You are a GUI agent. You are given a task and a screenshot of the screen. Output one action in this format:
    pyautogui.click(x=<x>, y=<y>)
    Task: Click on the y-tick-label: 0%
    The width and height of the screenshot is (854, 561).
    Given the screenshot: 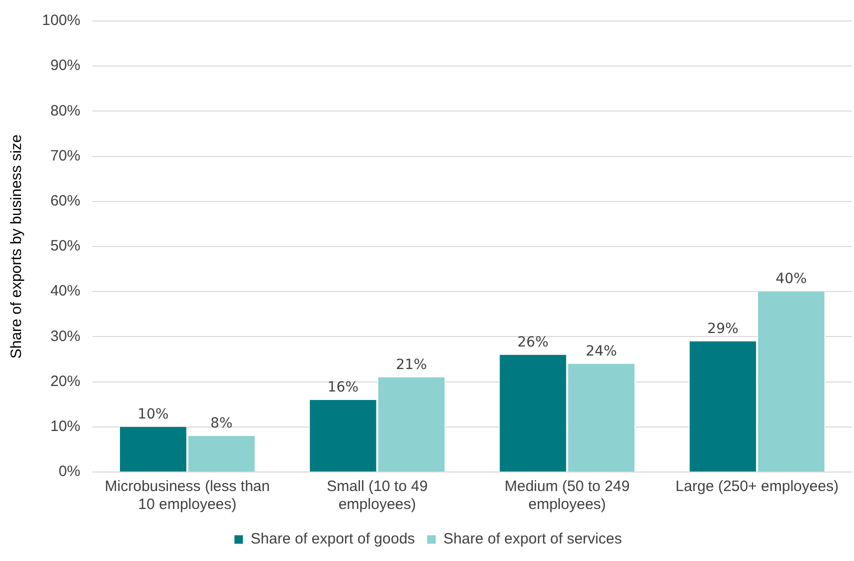 What is the action you would take?
    pyautogui.click(x=69, y=471)
    